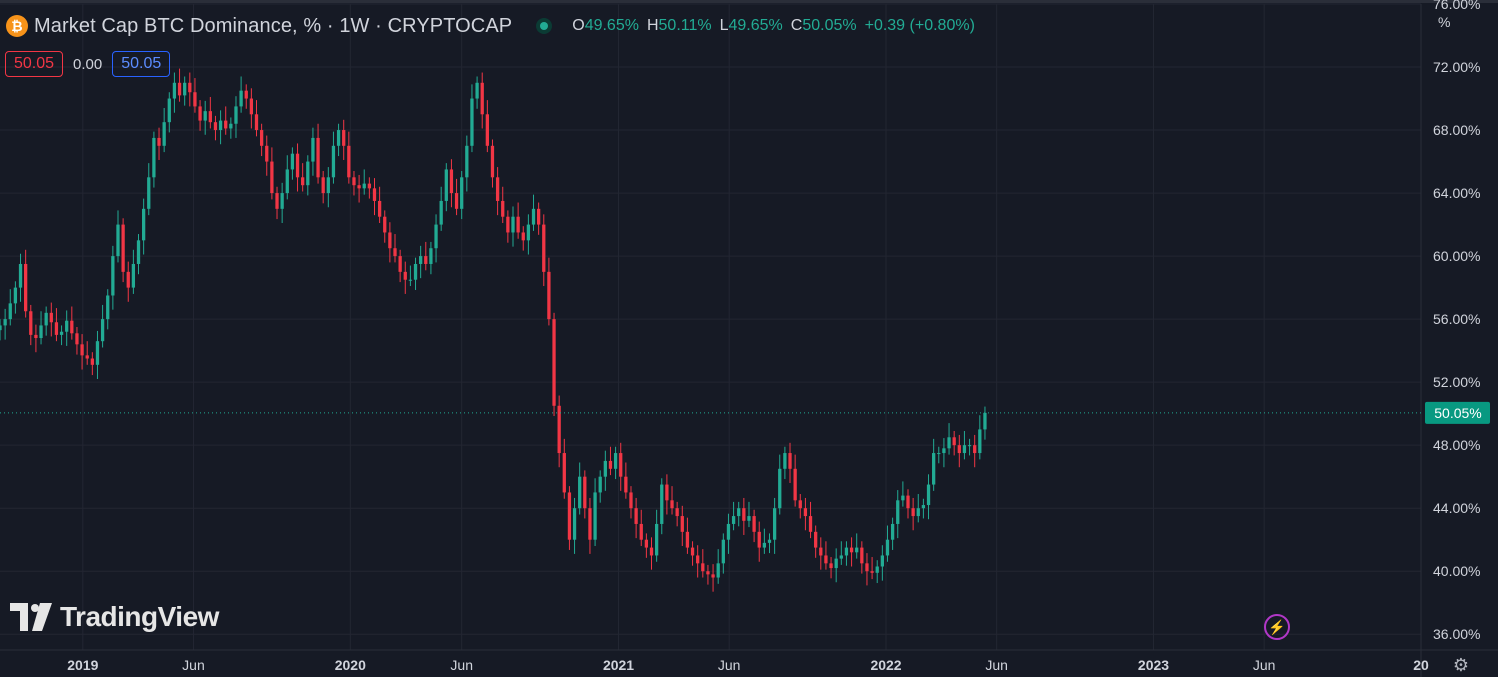 This screenshot has width=1498, height=677. What do you see at coordinates (1456, 319) in the screenshot?
I see `y-tick-label: 56.00%` at bounding box center [1456, 319].